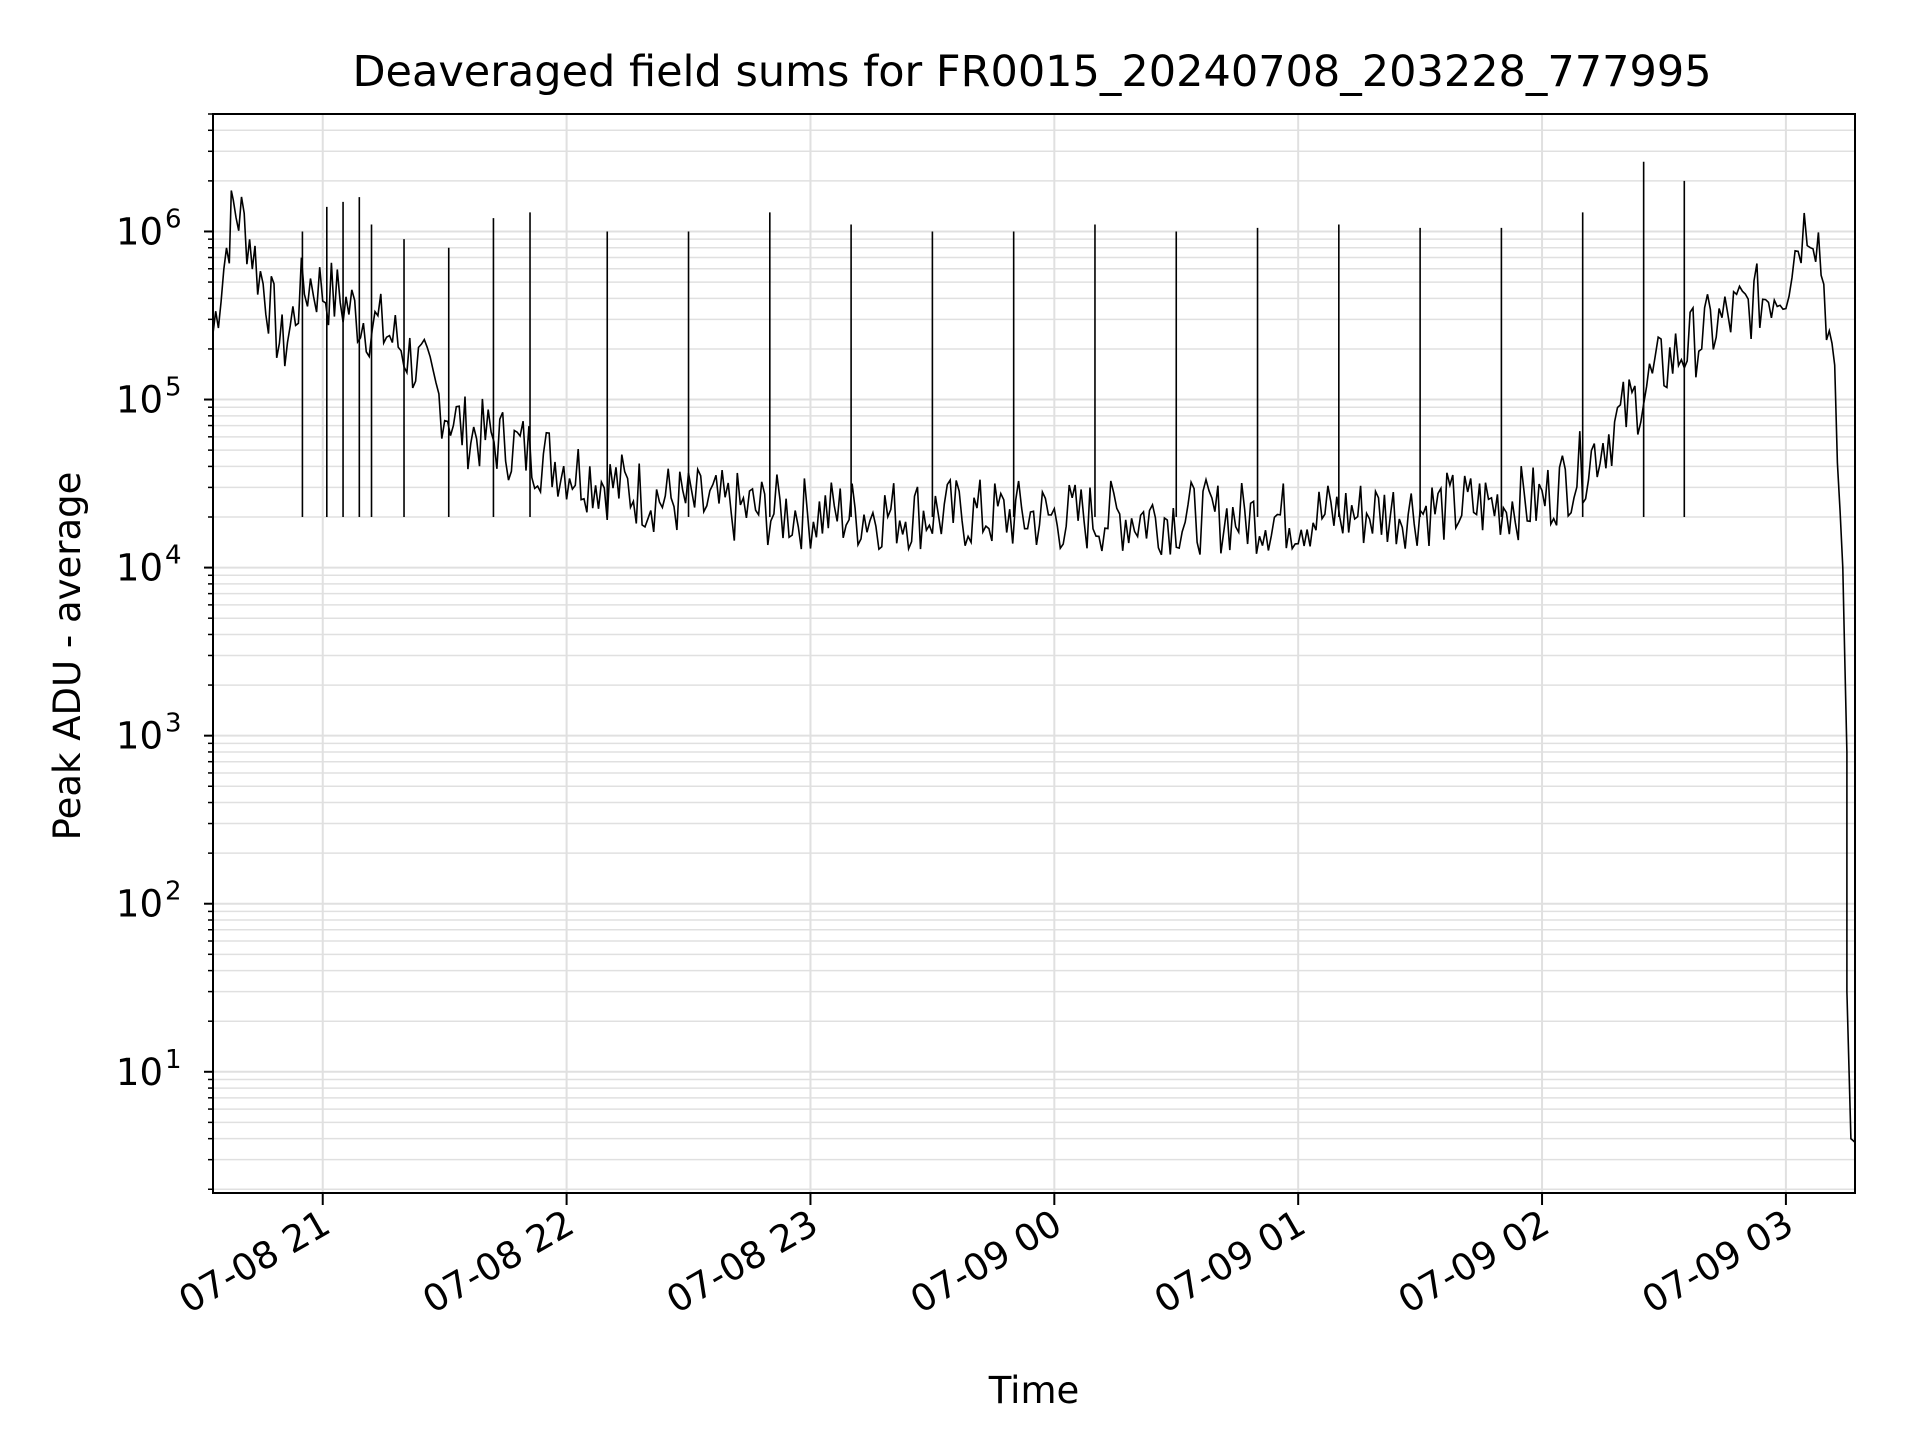 The width and height of the screenshot is (1920, 1440). Describe the element at coordinates (173, 219) in the screenshot. I see `y-tick-exponent: 6` at that location.